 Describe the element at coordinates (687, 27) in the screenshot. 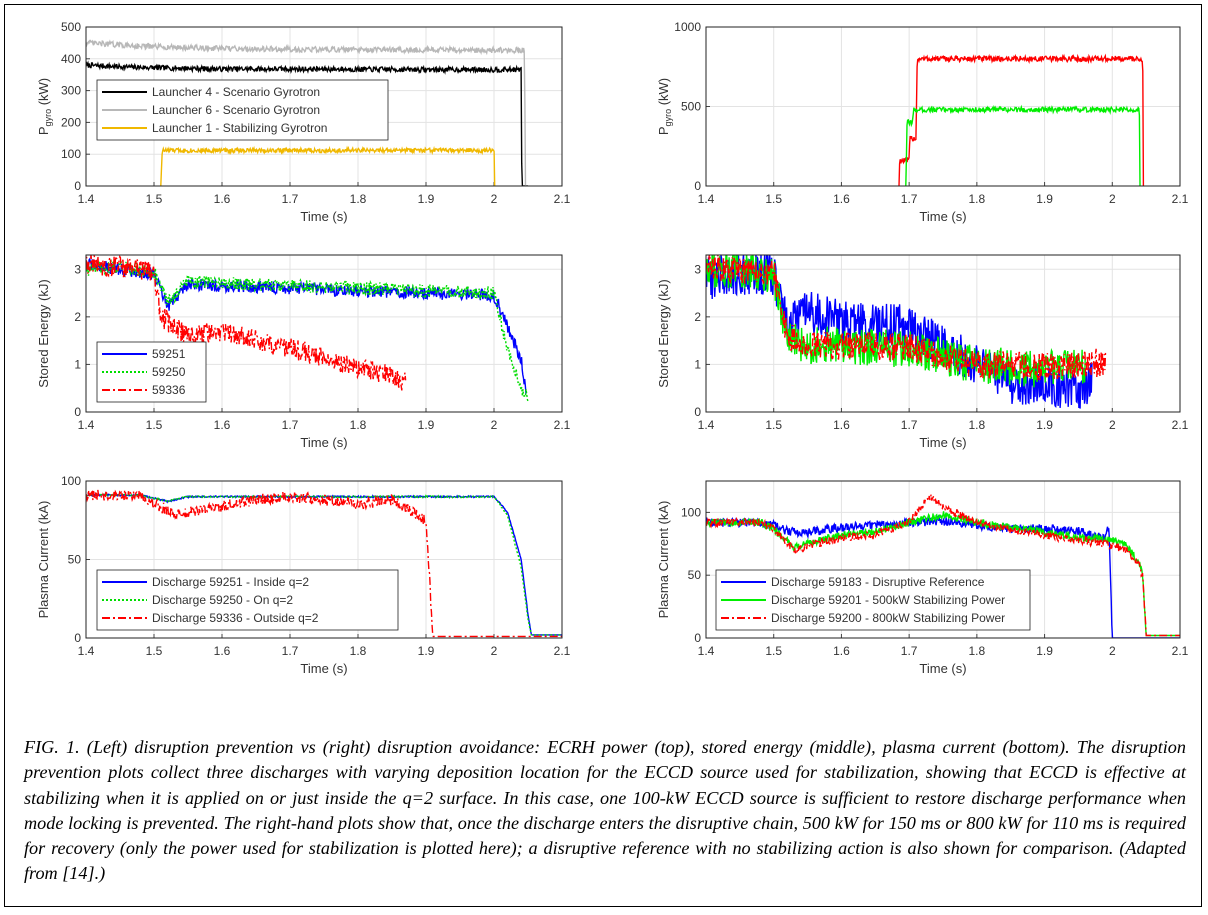

I see `y-tick-label: 1000` at that location.